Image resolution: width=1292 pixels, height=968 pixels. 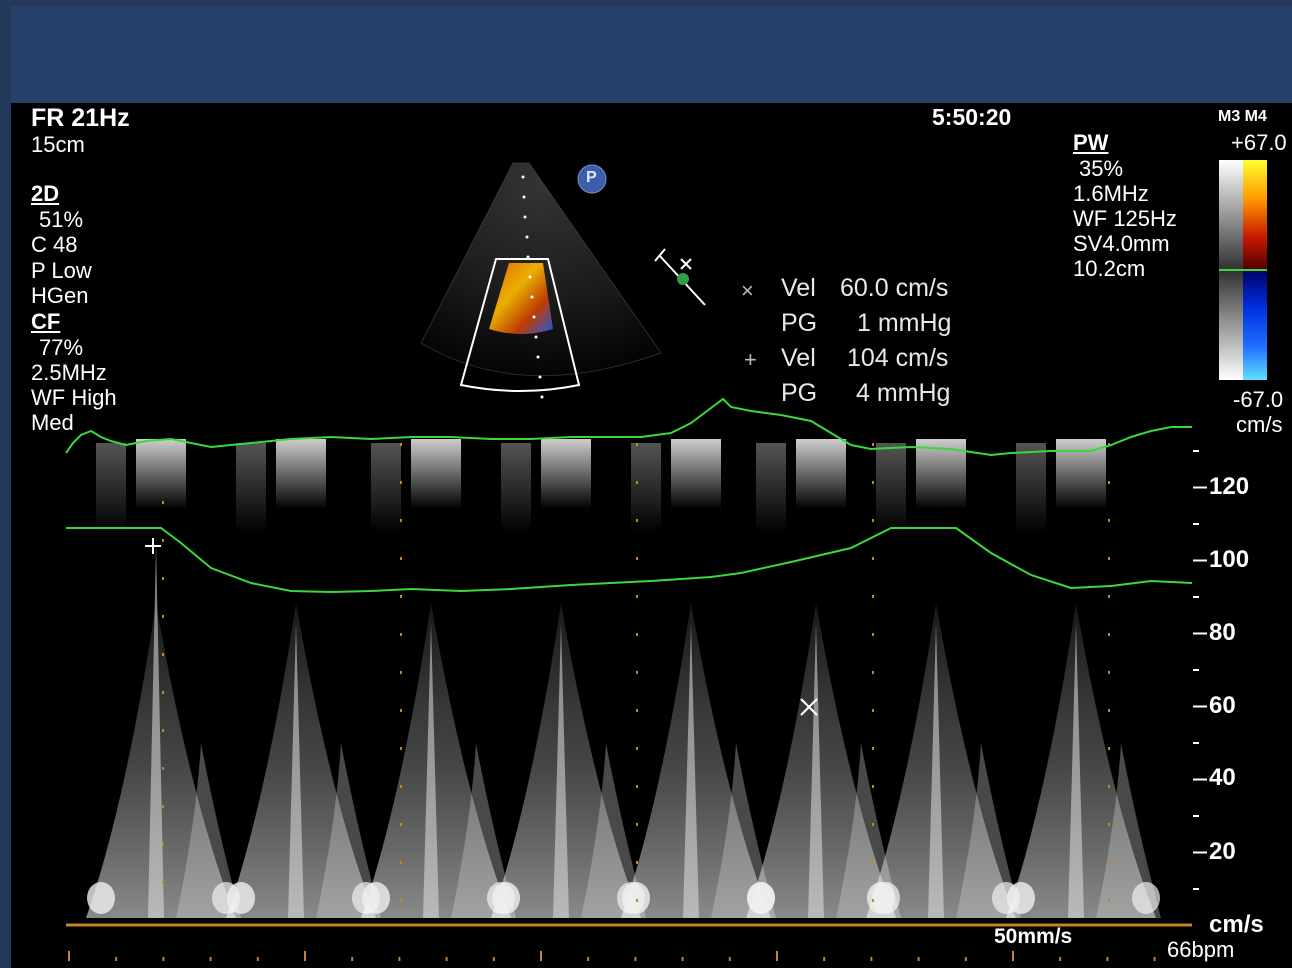 I want to click on measurement-2-pg-value: 4 mmHg, so click(x=903, y=393).